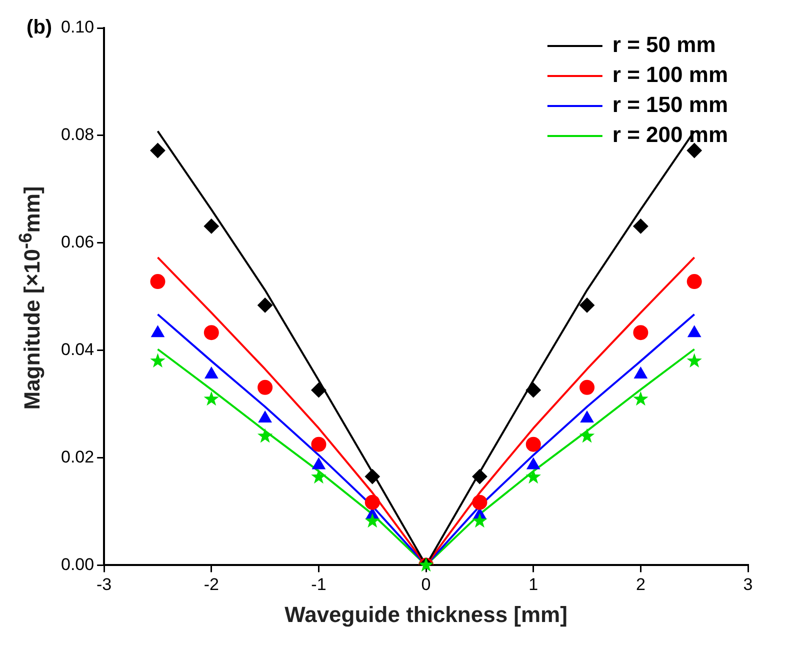 The width and height of the screenshot is (786, 645). What do you see at coordinates (426, 614) in the screenshot?
I see `x-axis-title: Waveguide thickness [mm]` at bounding box center [426, 614].